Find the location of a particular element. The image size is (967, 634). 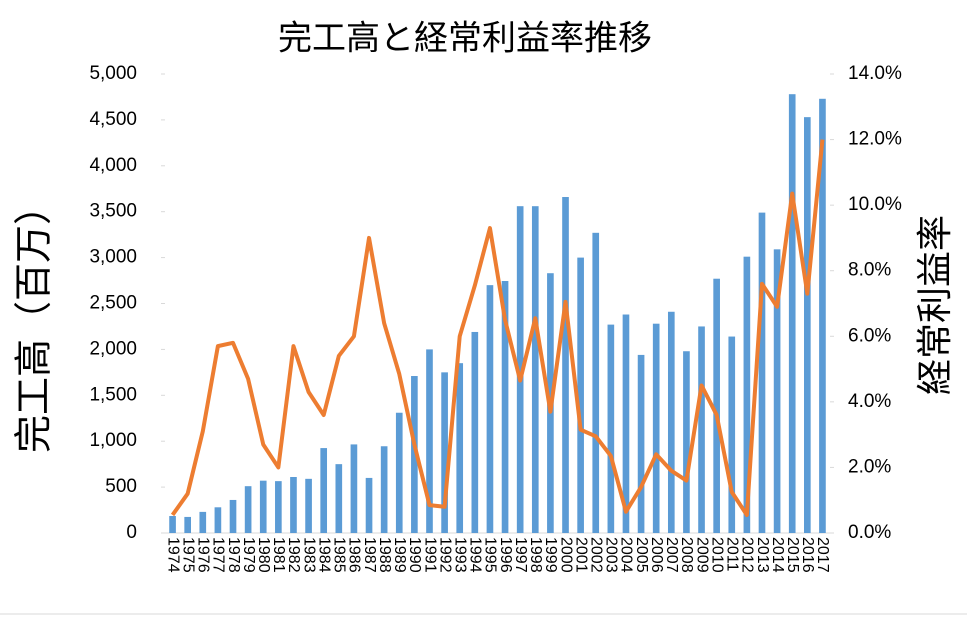

y-tick-label: 1,000 is located at coordinates (113, 440).